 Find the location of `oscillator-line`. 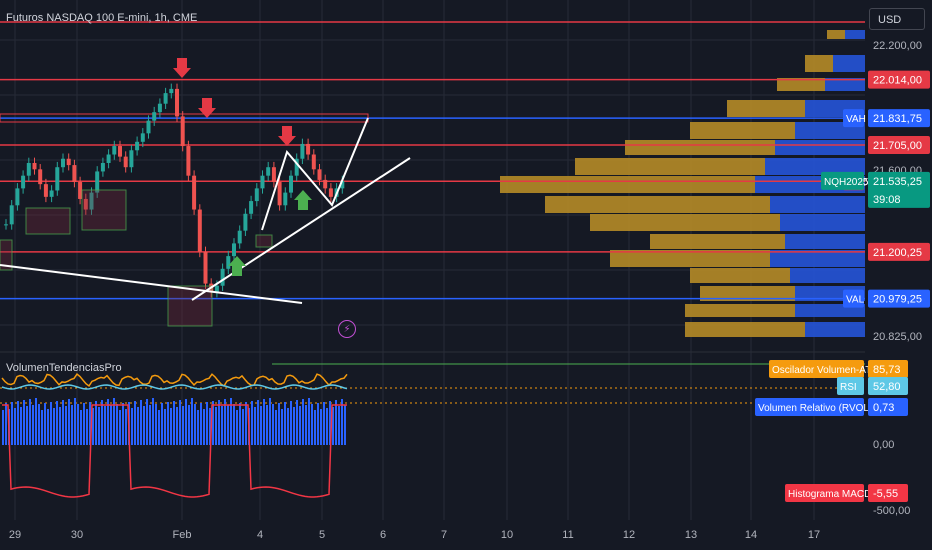

oscillator-line is located at coordinates (174, 380).